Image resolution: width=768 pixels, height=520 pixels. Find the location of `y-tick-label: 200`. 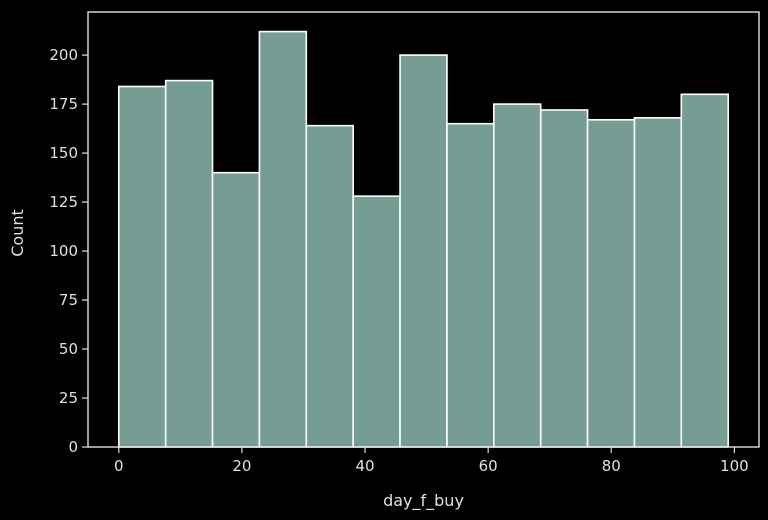

y-tick-label: 200 is located at coordinates (63, 55).